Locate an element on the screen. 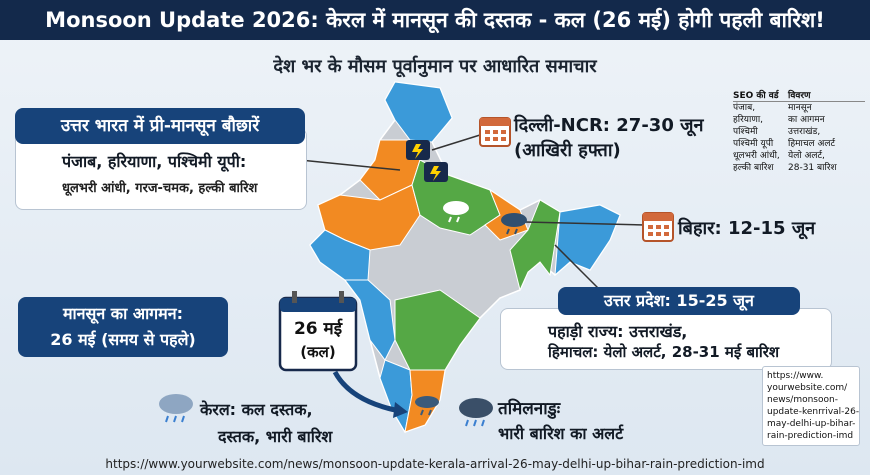  map-region-rajasthan is located at coordinates (369, 217).